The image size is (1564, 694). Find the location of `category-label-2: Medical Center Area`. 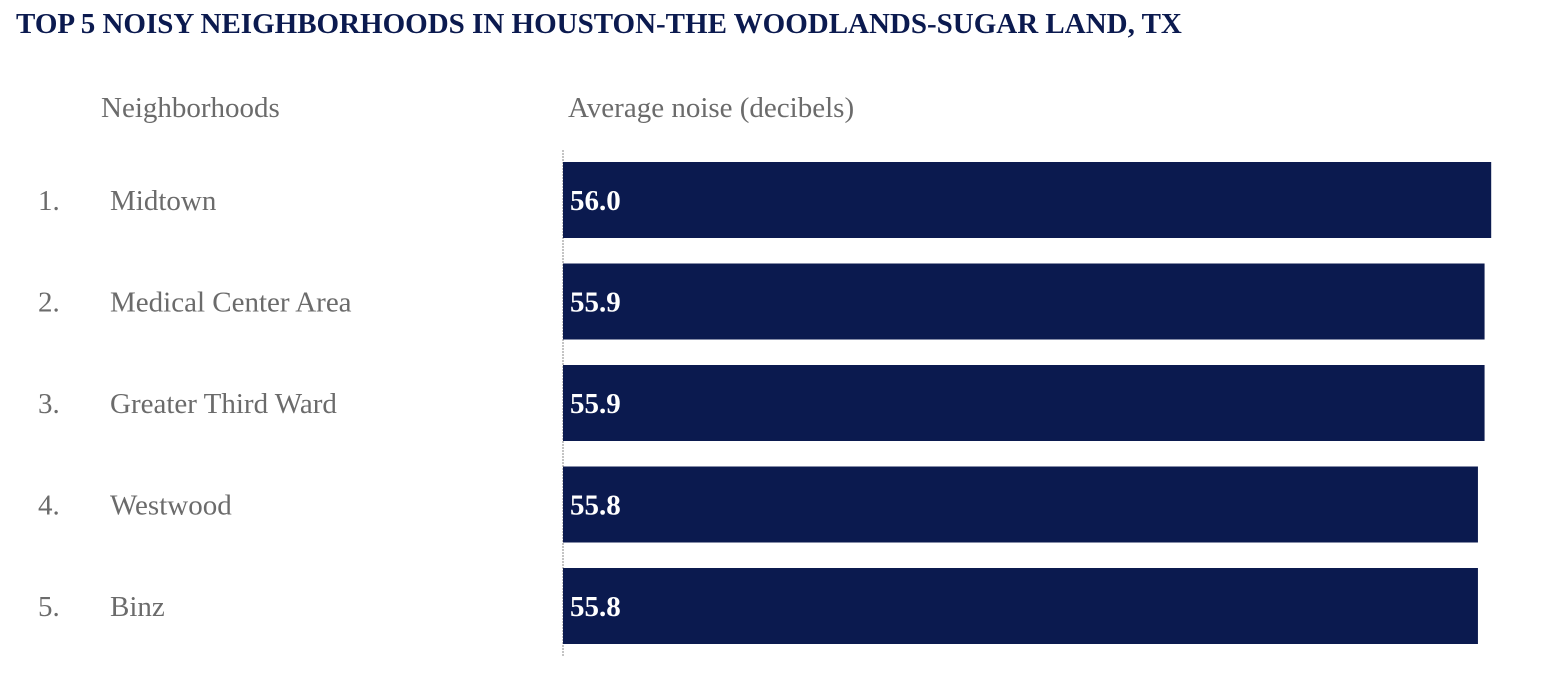

category-label-2: Medical Center Area is located at coordinates (231, 303).